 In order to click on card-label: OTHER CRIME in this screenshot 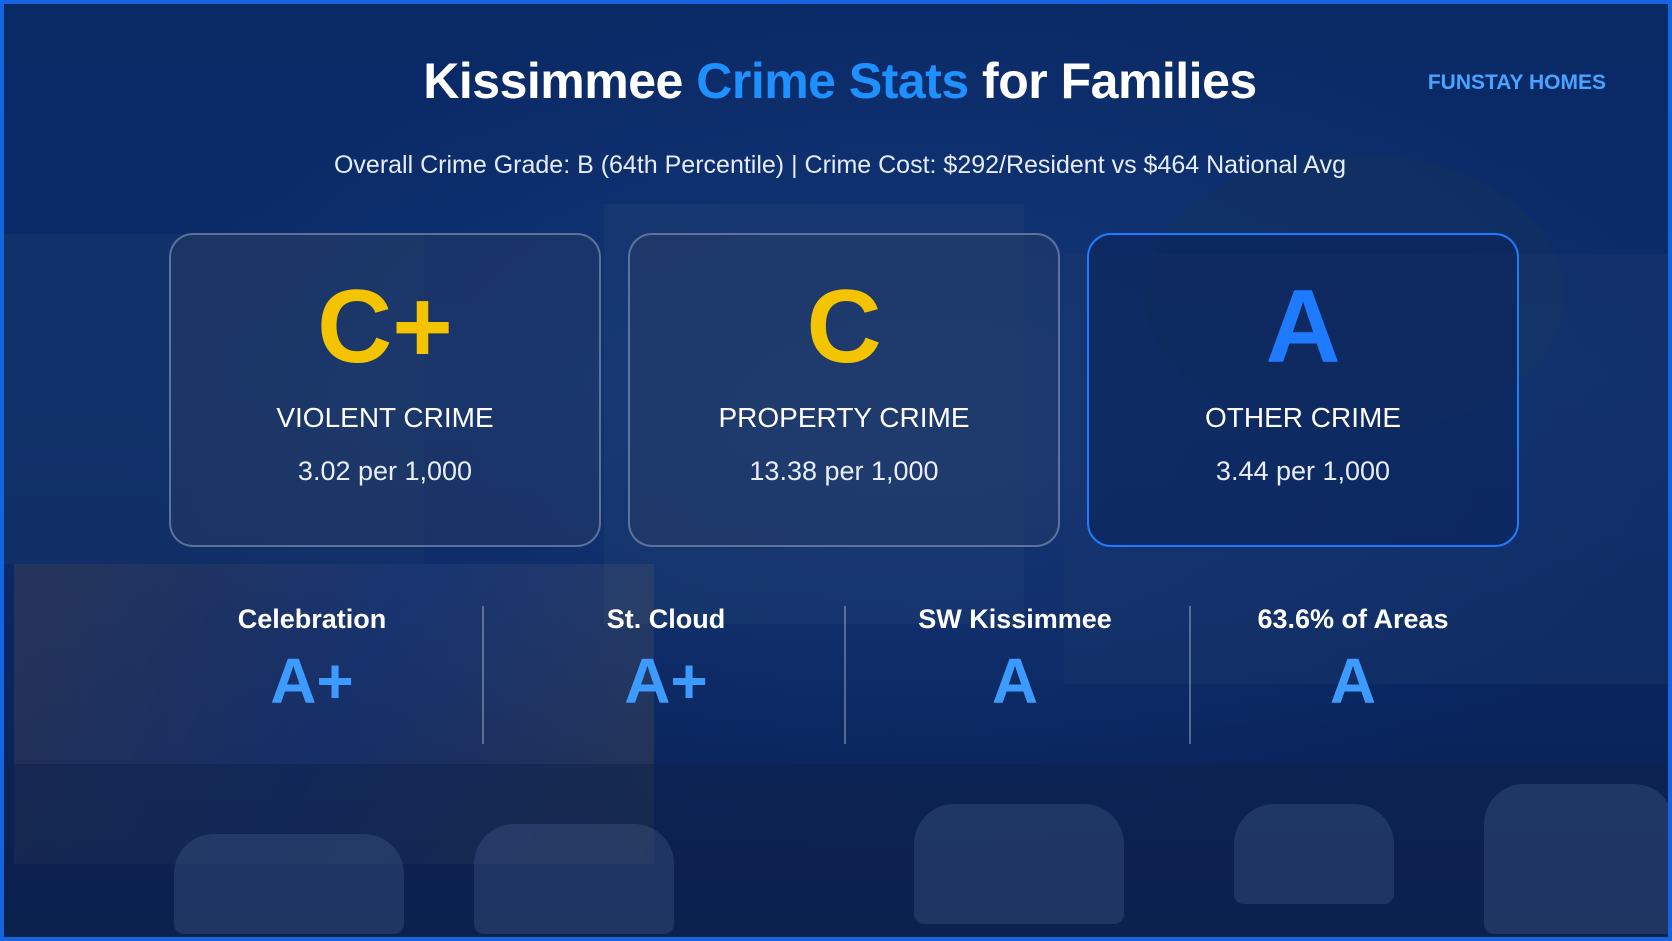, I will do `click(1303, 417)`.